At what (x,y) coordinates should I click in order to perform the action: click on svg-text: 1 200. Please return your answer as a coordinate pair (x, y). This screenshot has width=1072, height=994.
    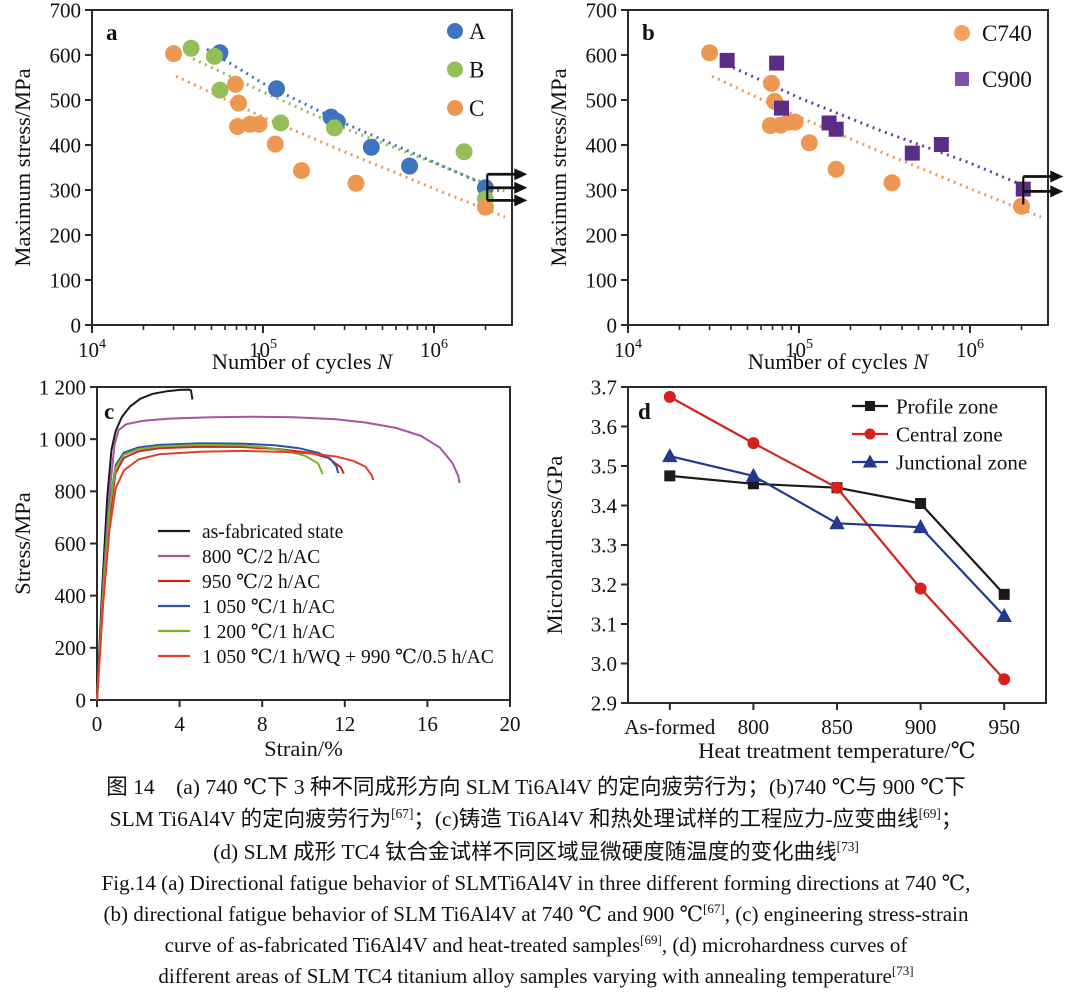
    Looking at the image, I should click on (62, 387).